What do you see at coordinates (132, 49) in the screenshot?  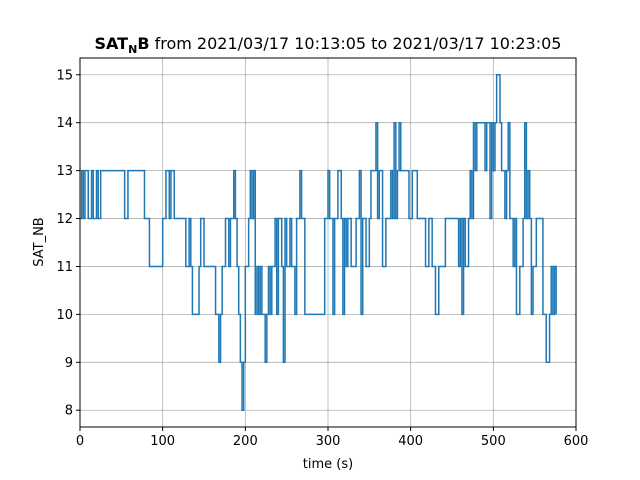 I see `title-bold-subscript: N` at bounding box center [132, 49].